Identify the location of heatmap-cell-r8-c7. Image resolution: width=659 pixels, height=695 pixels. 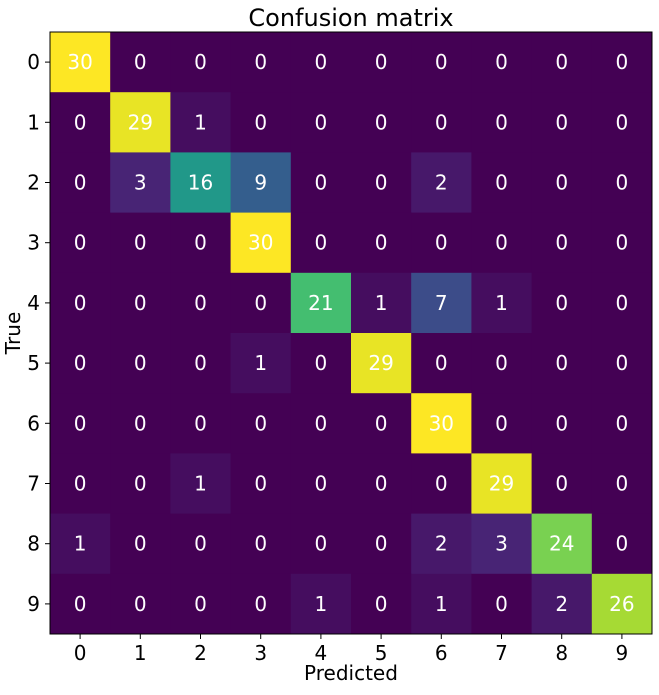
(502, 544).